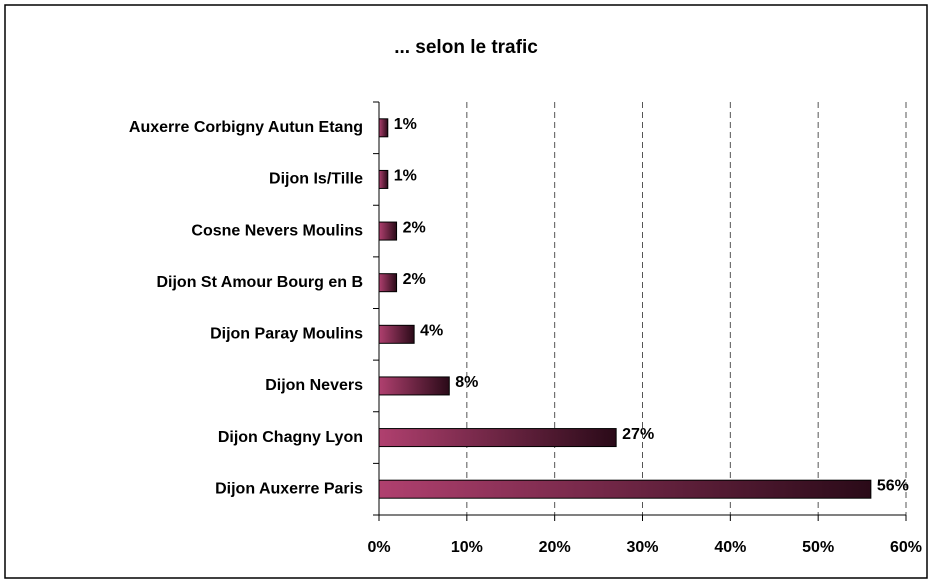 The image size is (932, 583). I want to click on x-tick-label: 10%, so click(467, 547).